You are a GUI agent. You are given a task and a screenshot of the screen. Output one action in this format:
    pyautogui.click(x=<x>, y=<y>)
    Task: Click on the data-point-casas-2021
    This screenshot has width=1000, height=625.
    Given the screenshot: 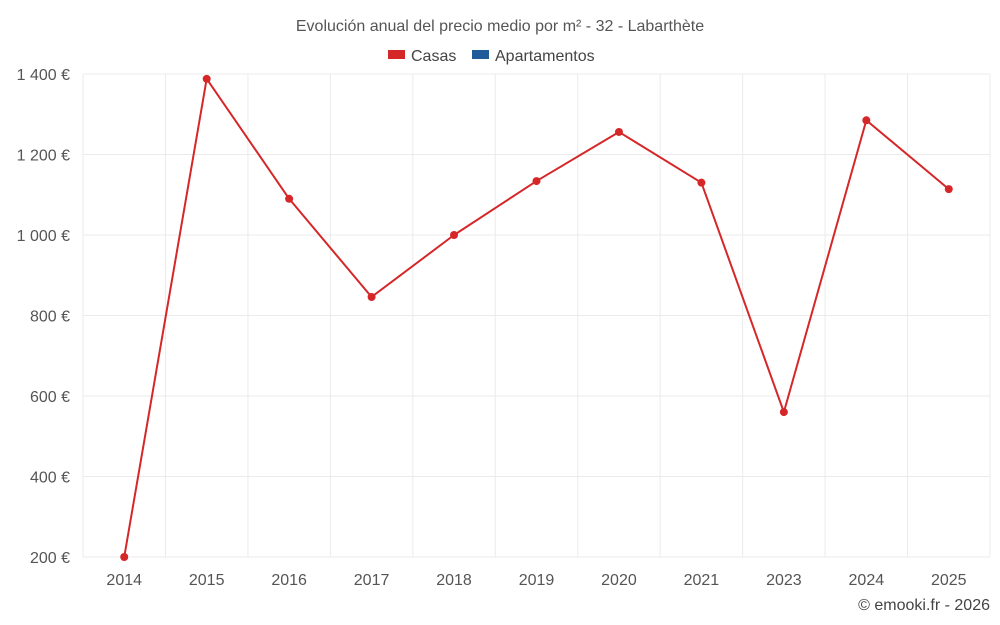 What is the action you would take?
    pyautogui.click(x=701, y=182)
    